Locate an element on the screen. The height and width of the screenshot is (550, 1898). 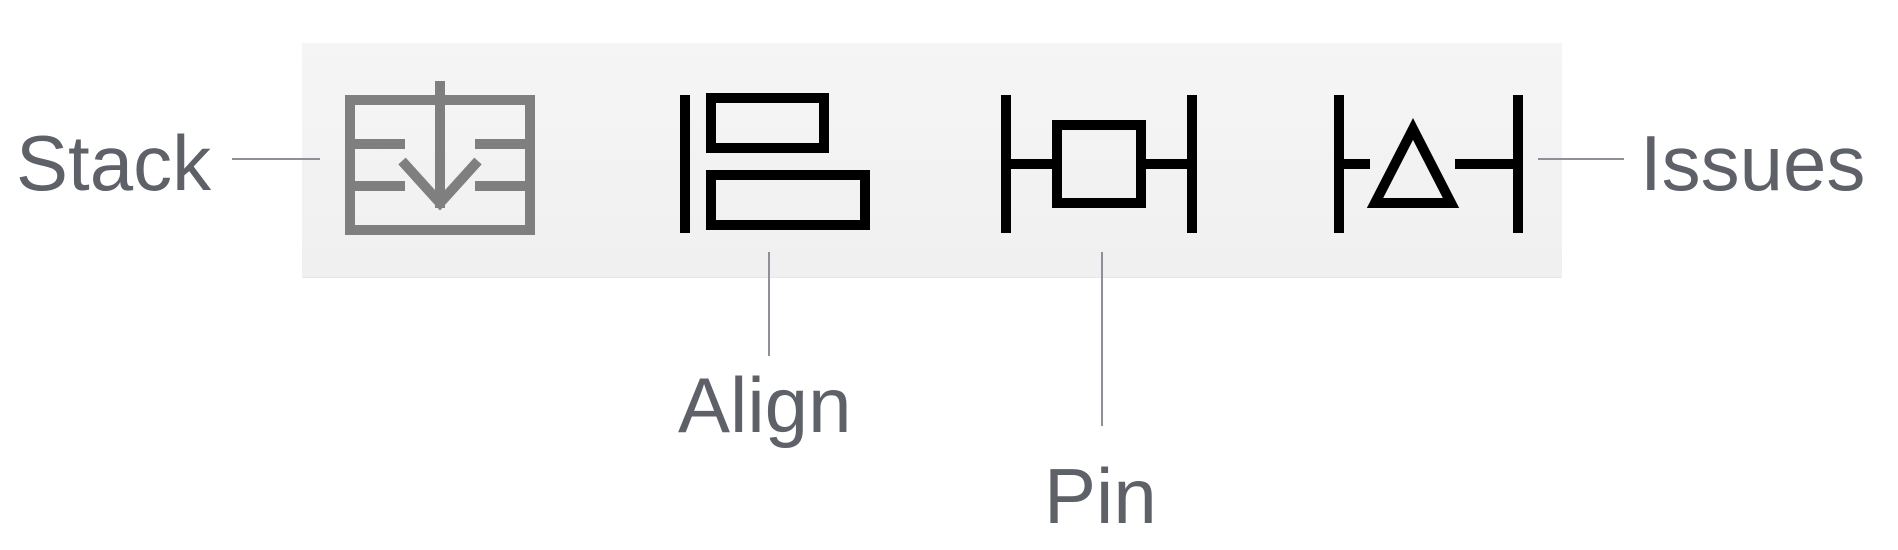
issues-leader-line is located at coordinates (1581, 159).